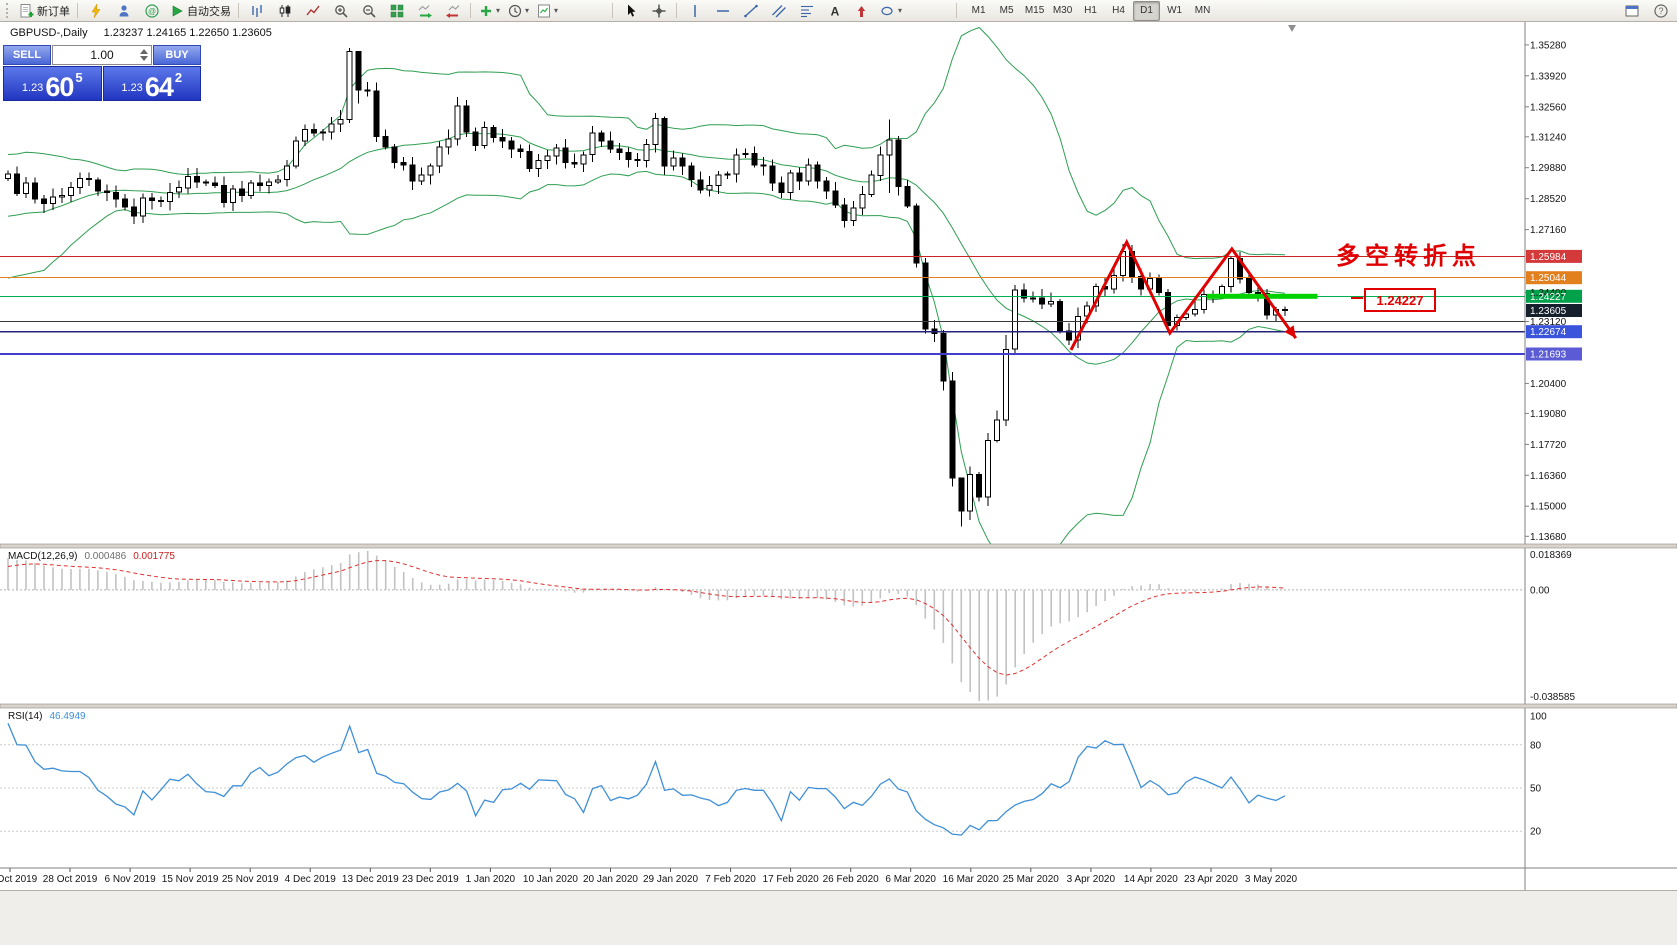  Describe the element at coordinates (1062, 10) in the screenshot. I see `timeframe-button-m30: M30` at that location.